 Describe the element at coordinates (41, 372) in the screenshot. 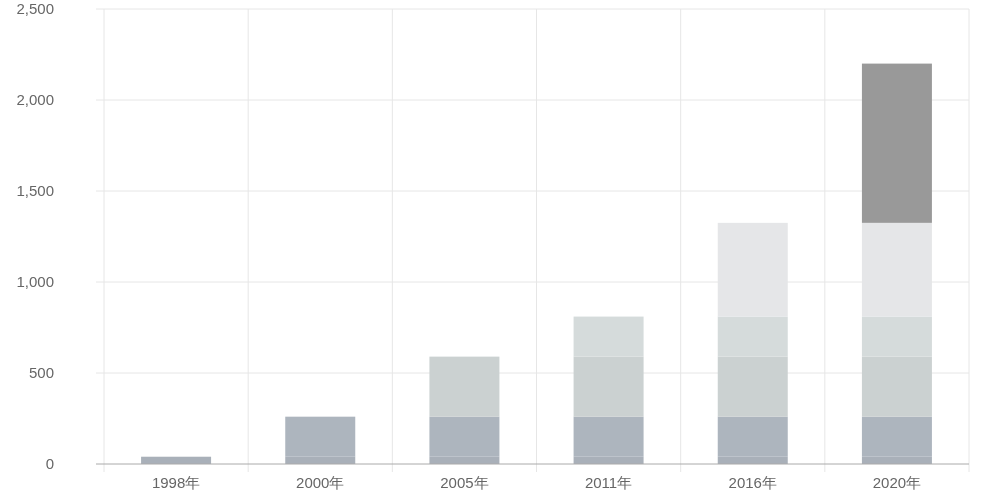

I see `y-tick-label: 500` at that location.